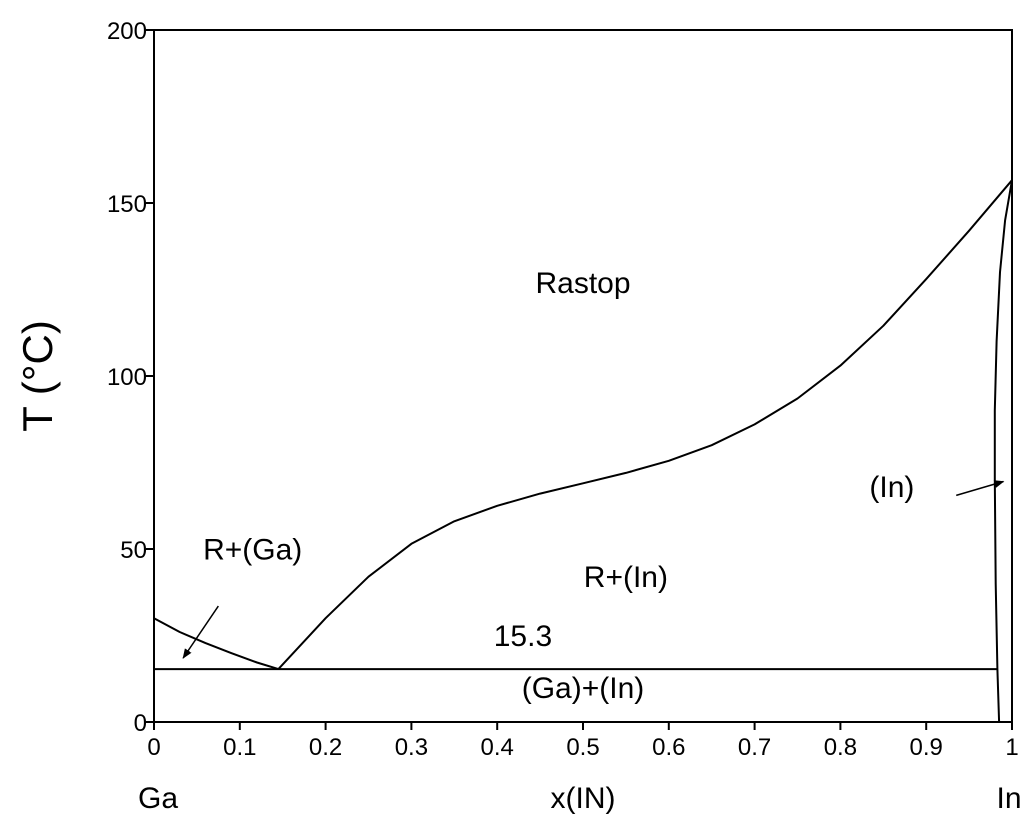 The width and height of the screenshot is (1024, 830). I want to click on y-axis-title: T (°C), so click(37, 376).